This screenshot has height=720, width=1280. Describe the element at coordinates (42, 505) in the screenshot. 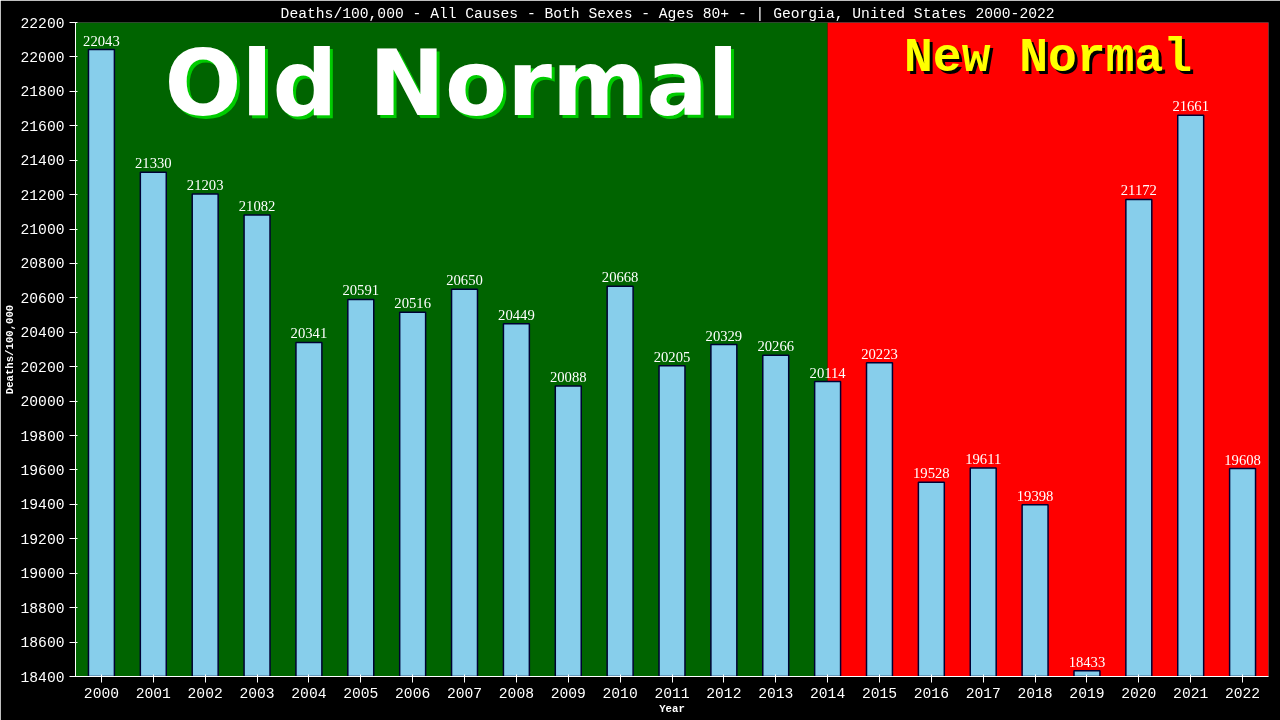

I see `y-tick-label: 19400` at that location.